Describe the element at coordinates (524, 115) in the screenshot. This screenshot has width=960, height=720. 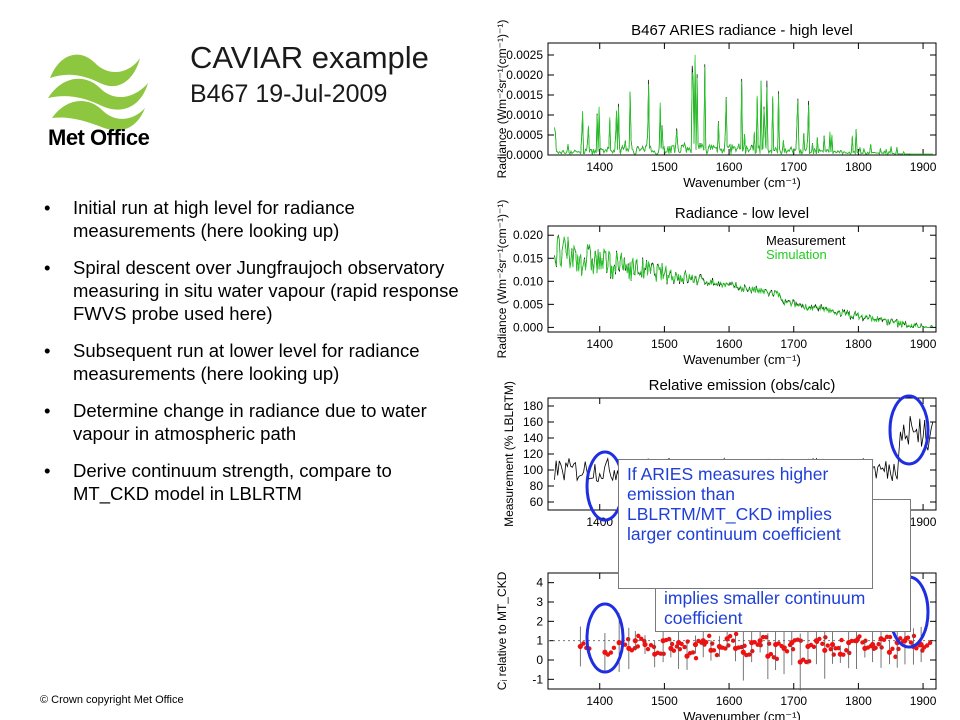
I see `y-tick-label: 0.0010` at that location.